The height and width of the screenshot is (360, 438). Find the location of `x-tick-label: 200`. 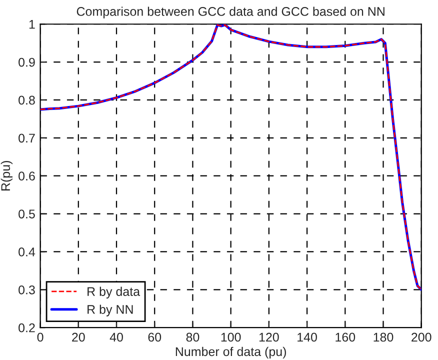

x-tick-label: 200 is located at coordinates (422, 337).